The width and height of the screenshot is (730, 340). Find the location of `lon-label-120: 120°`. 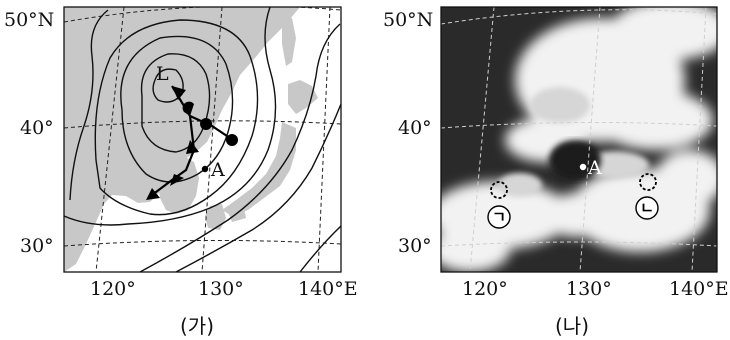

lon-label-120: 120° is located at coordinates (113, 289).